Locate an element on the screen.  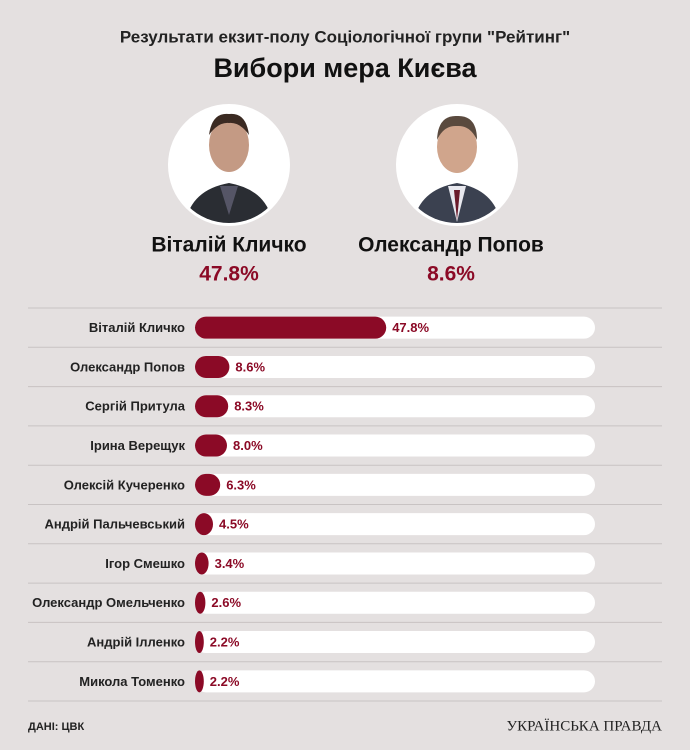
value-label: 4.5% is located at coordinates (234, 524).